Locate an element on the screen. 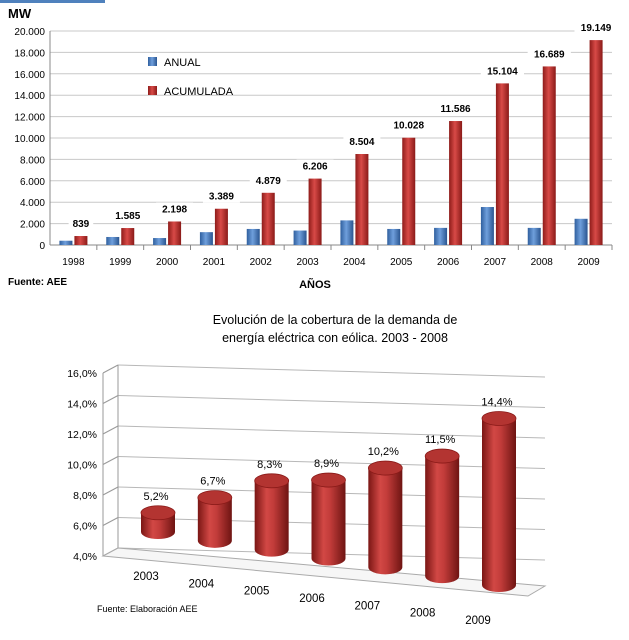  x-tick-label: 2002 is located at coordinates (261, 262).